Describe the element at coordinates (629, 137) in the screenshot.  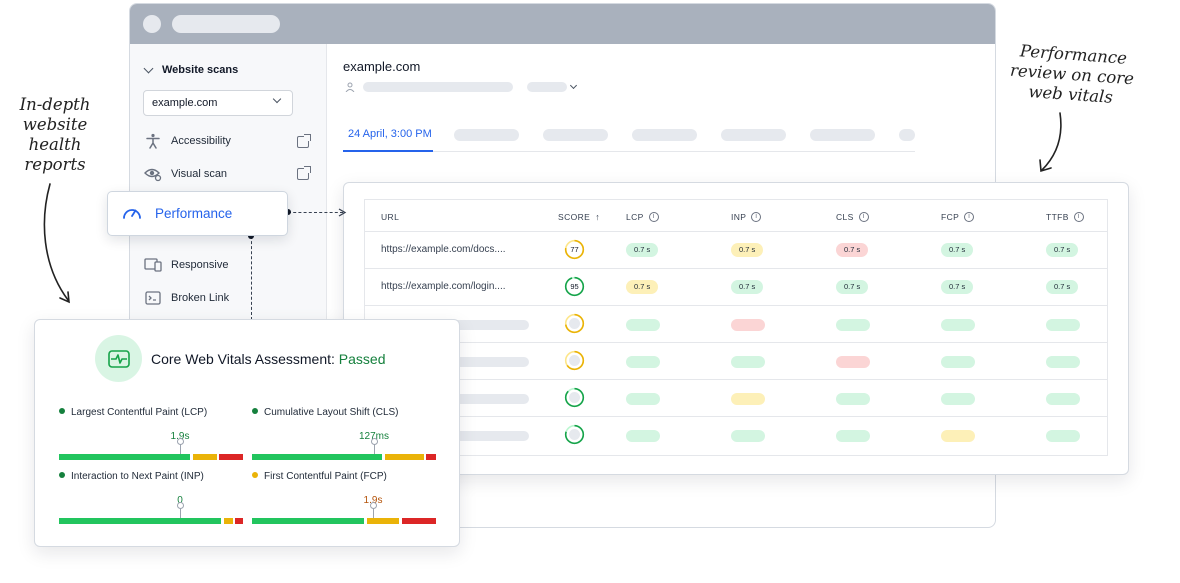
I see `scan-tabs: 24 April, 3:00 PM` at that location.